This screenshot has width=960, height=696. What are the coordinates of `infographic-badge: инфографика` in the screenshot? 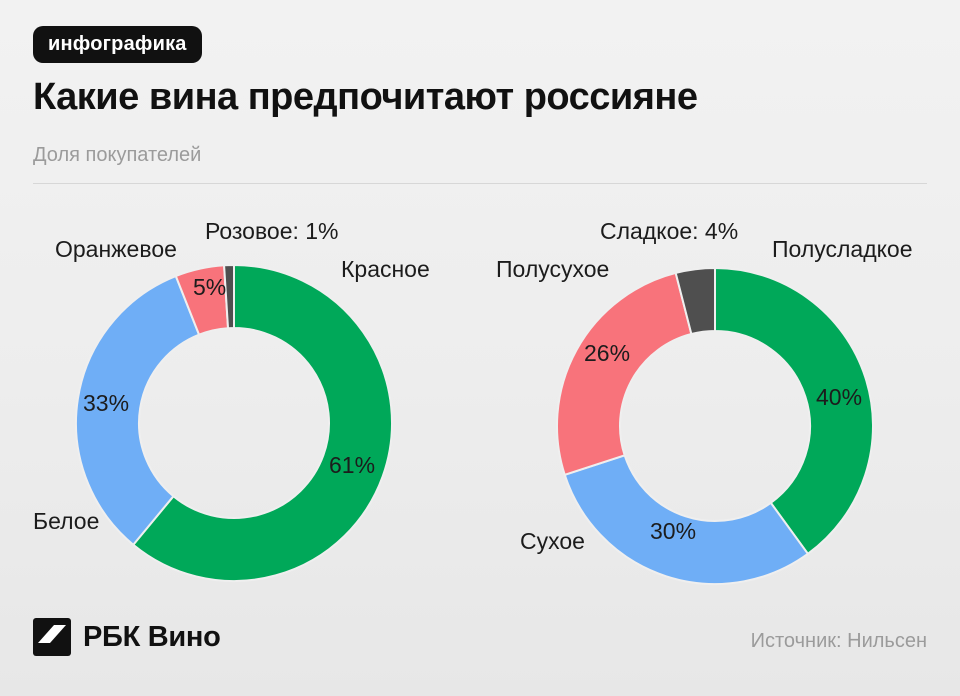 It's located at (117, 44).